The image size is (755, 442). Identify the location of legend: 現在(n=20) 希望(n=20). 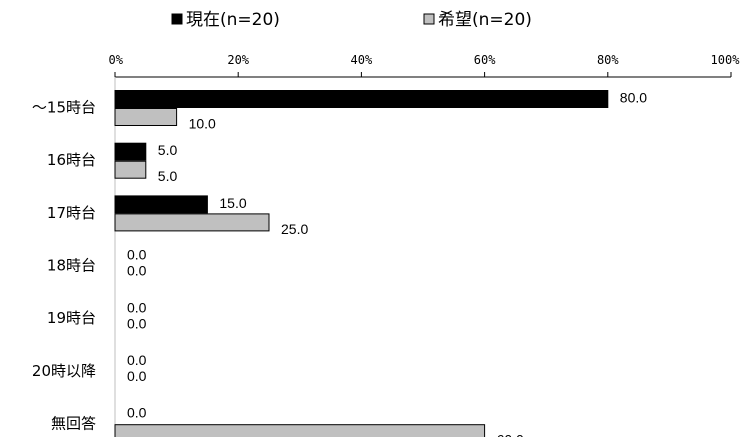
(351, 20).